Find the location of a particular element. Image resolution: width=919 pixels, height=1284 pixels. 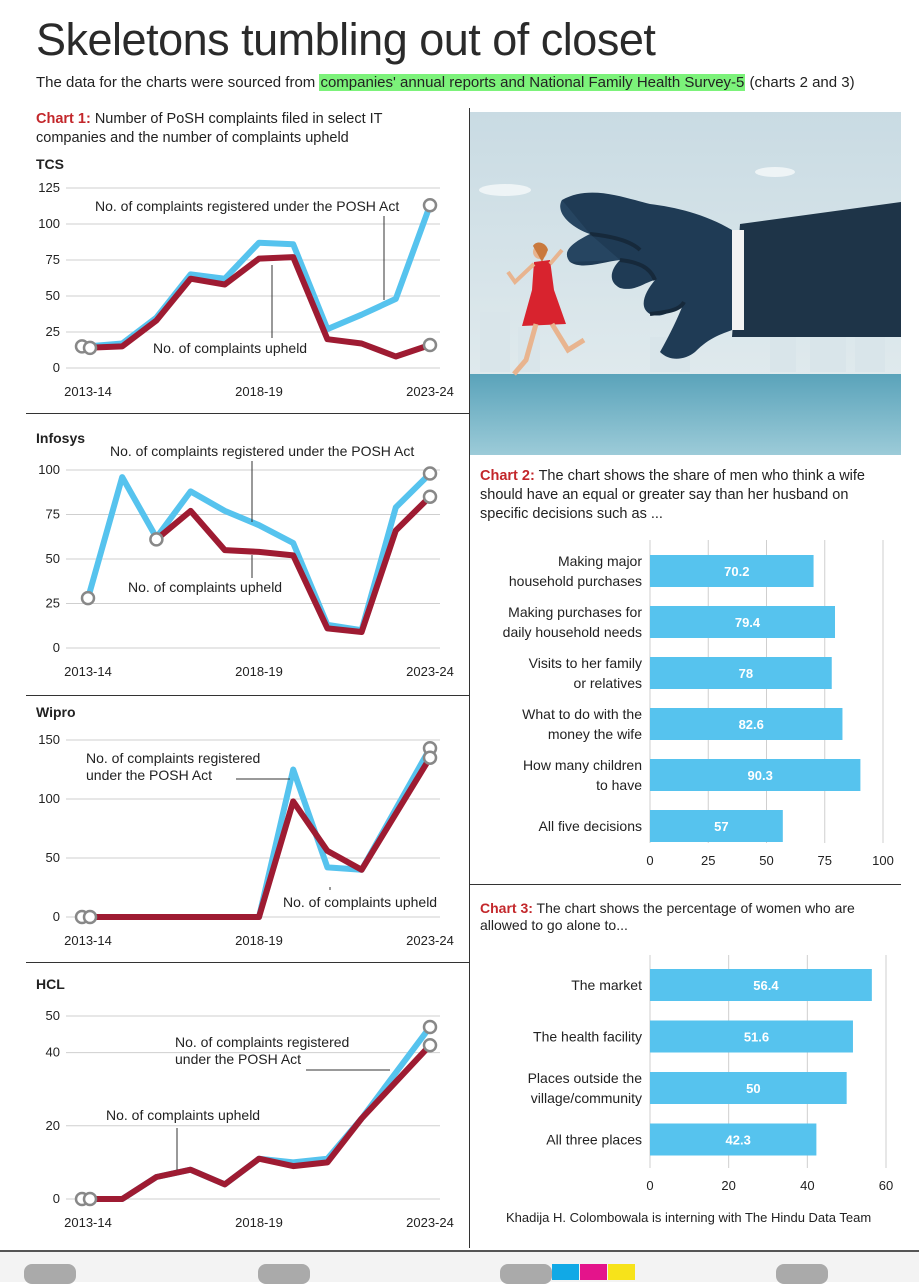

women-alone-category-label-line: Places outside the is located at coordinates (585, 1078).